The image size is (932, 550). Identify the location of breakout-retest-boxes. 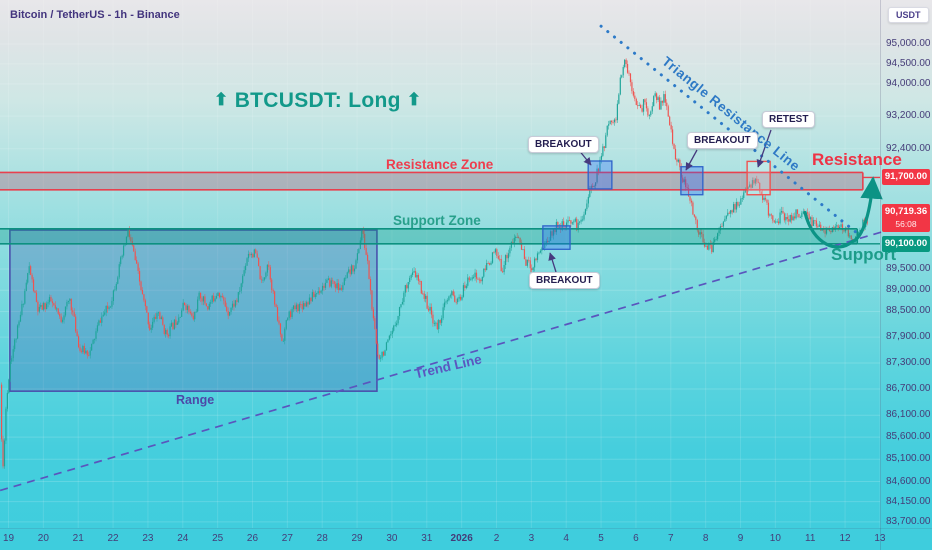
(656, 205).